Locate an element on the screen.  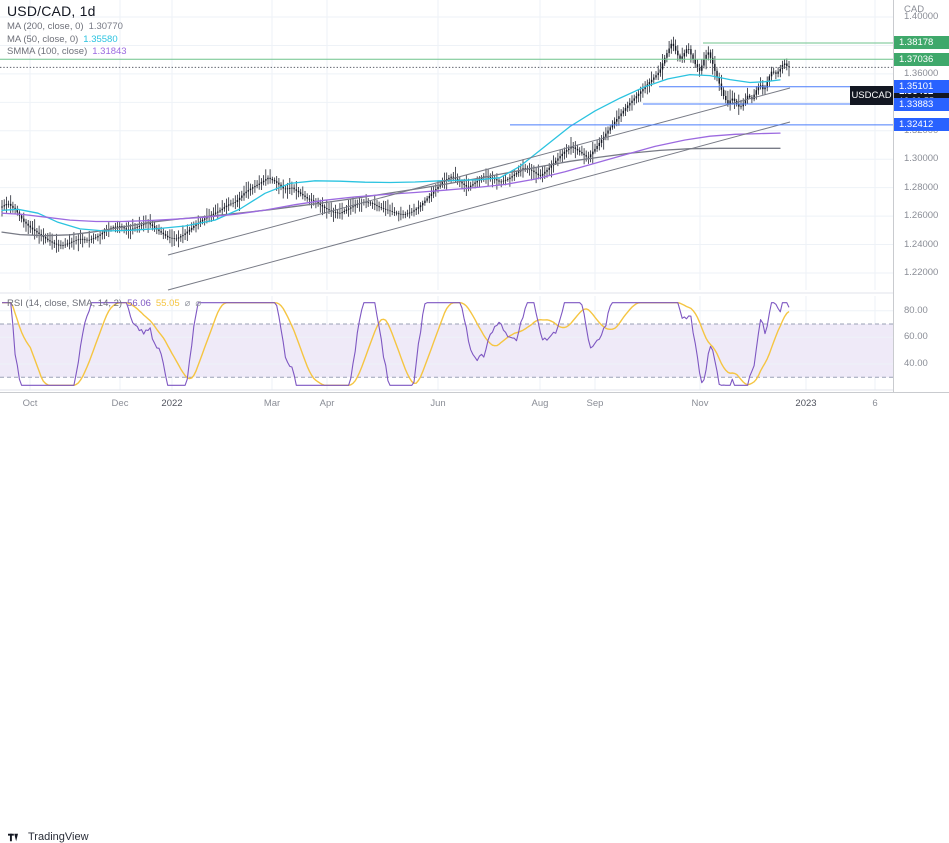
rsi-tick-40: 40.00 is located at coordinates (916, 363).